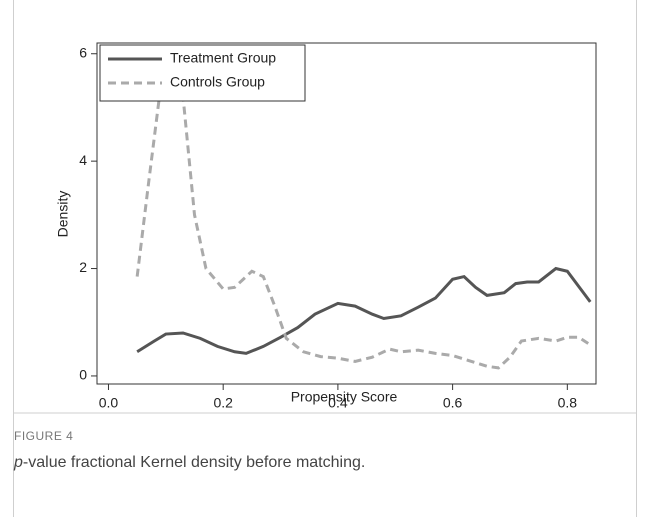  Describe the element at coordinates (109, 403) in the screenshot. I see `x-tick-label: 0.0` at that location.